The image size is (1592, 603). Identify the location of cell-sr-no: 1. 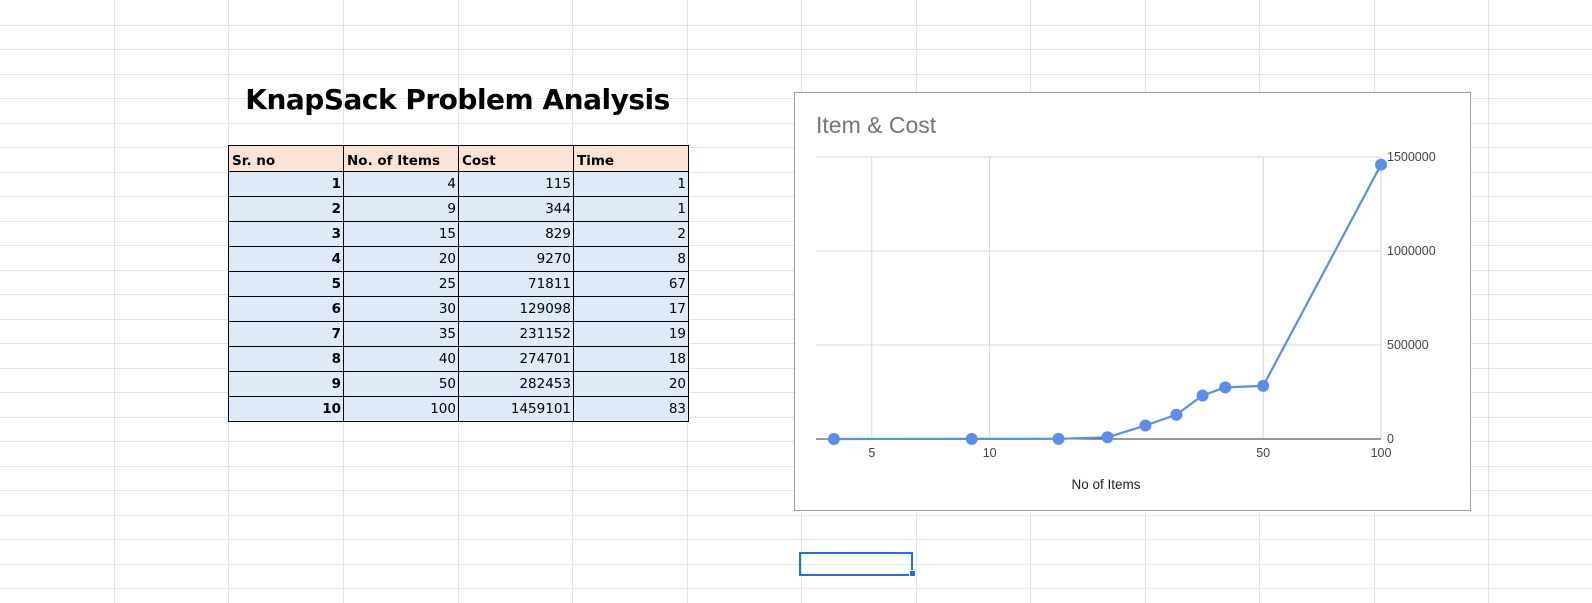
(286, 184).